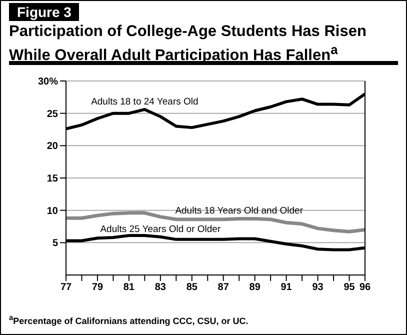  I want to click on y-tick-label: 30%, so click(48, 82).